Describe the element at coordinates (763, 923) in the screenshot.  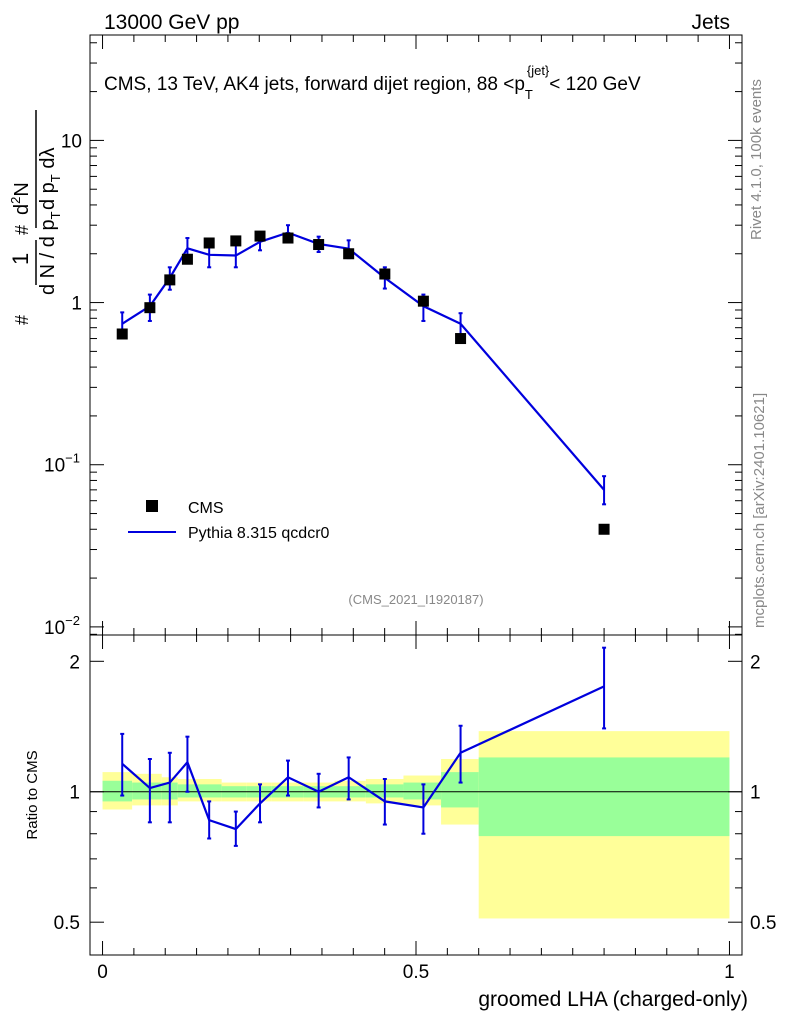
I see `bottom-ytick-label-right: 0.5` at that location.